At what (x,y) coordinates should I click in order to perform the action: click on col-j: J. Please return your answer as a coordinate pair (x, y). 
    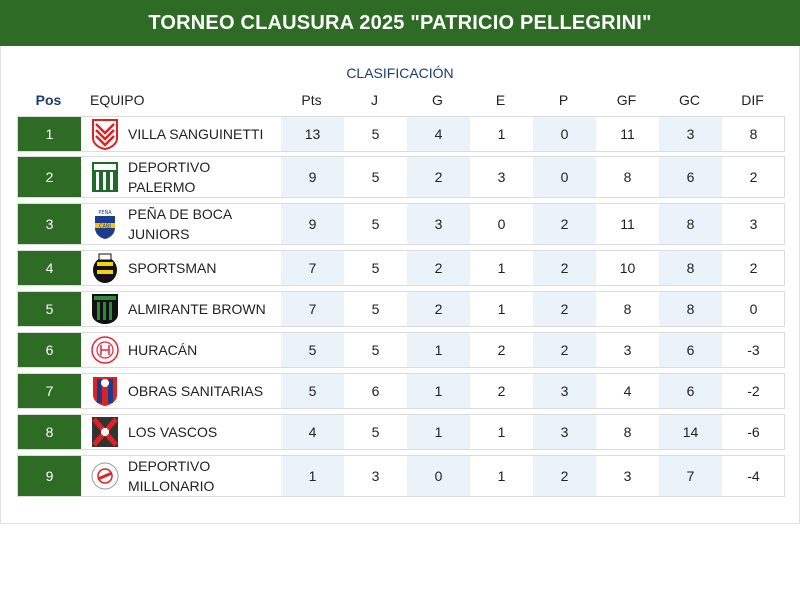
    Looking at the image, I should click on (374, 100).